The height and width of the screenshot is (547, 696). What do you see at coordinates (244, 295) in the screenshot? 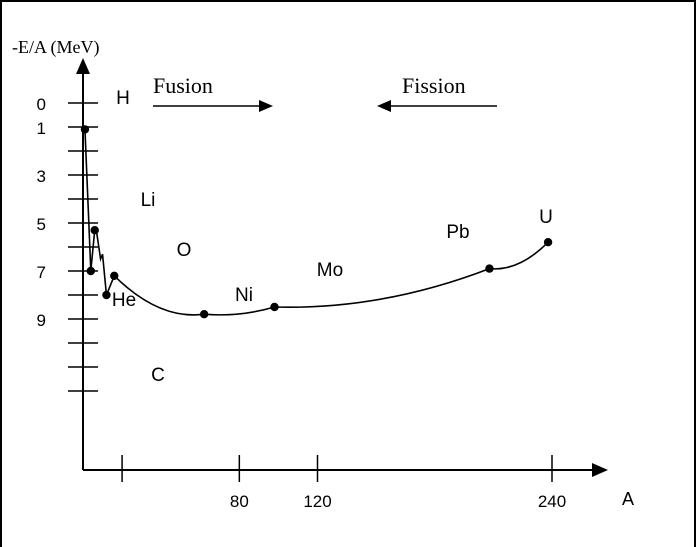
I see `element-label-ni: Ni` at bounding box center [244, 295].